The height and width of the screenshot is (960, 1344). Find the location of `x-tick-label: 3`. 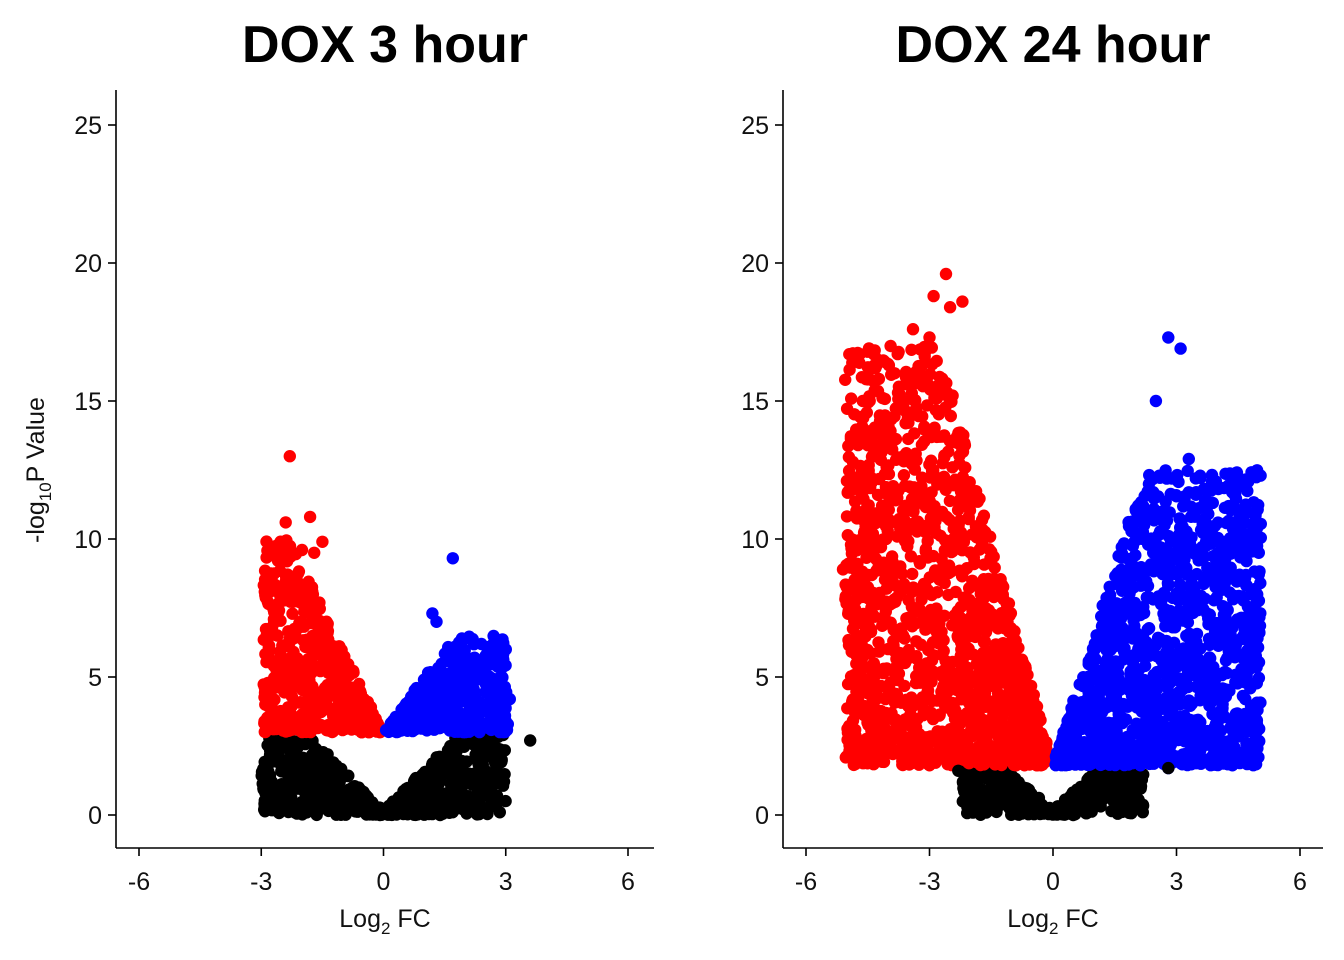

x-tick-label: 3 is located at coordinates (506, 882).